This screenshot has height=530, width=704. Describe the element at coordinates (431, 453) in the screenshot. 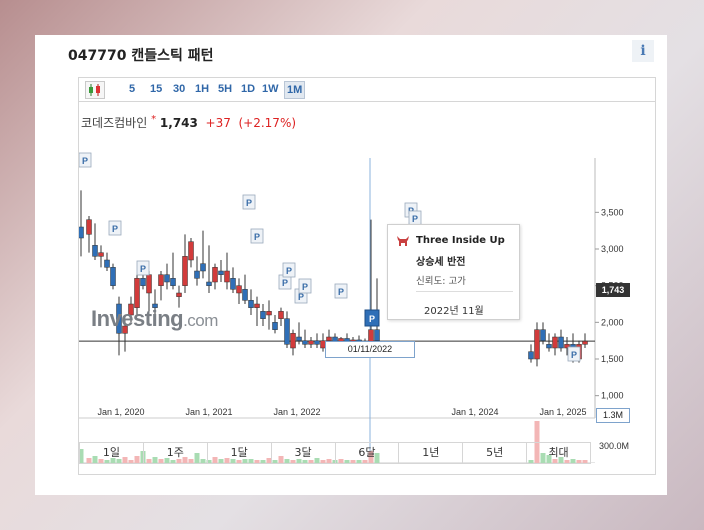

I see `range-1y: 1년` at that location.